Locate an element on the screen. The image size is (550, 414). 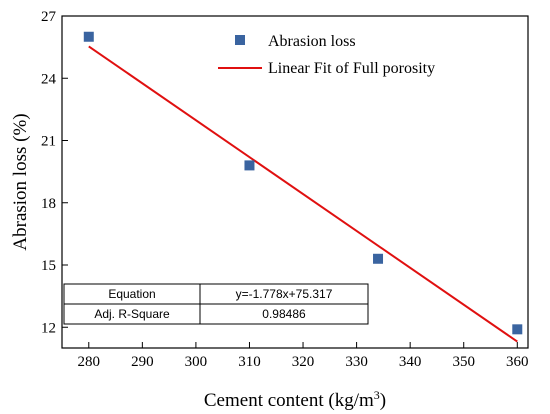
x-tick-label-360: 360 is located at coordinates (517, 362).